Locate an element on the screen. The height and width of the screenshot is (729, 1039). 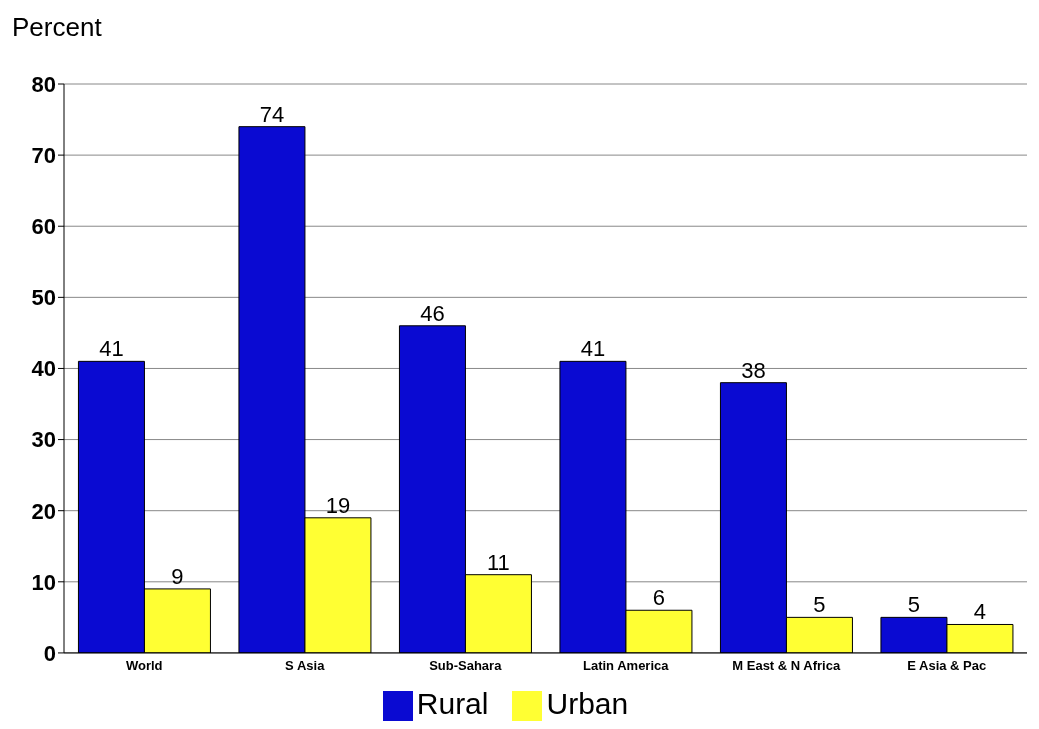
legend-label: Urban is located at coordinates (587, 703).